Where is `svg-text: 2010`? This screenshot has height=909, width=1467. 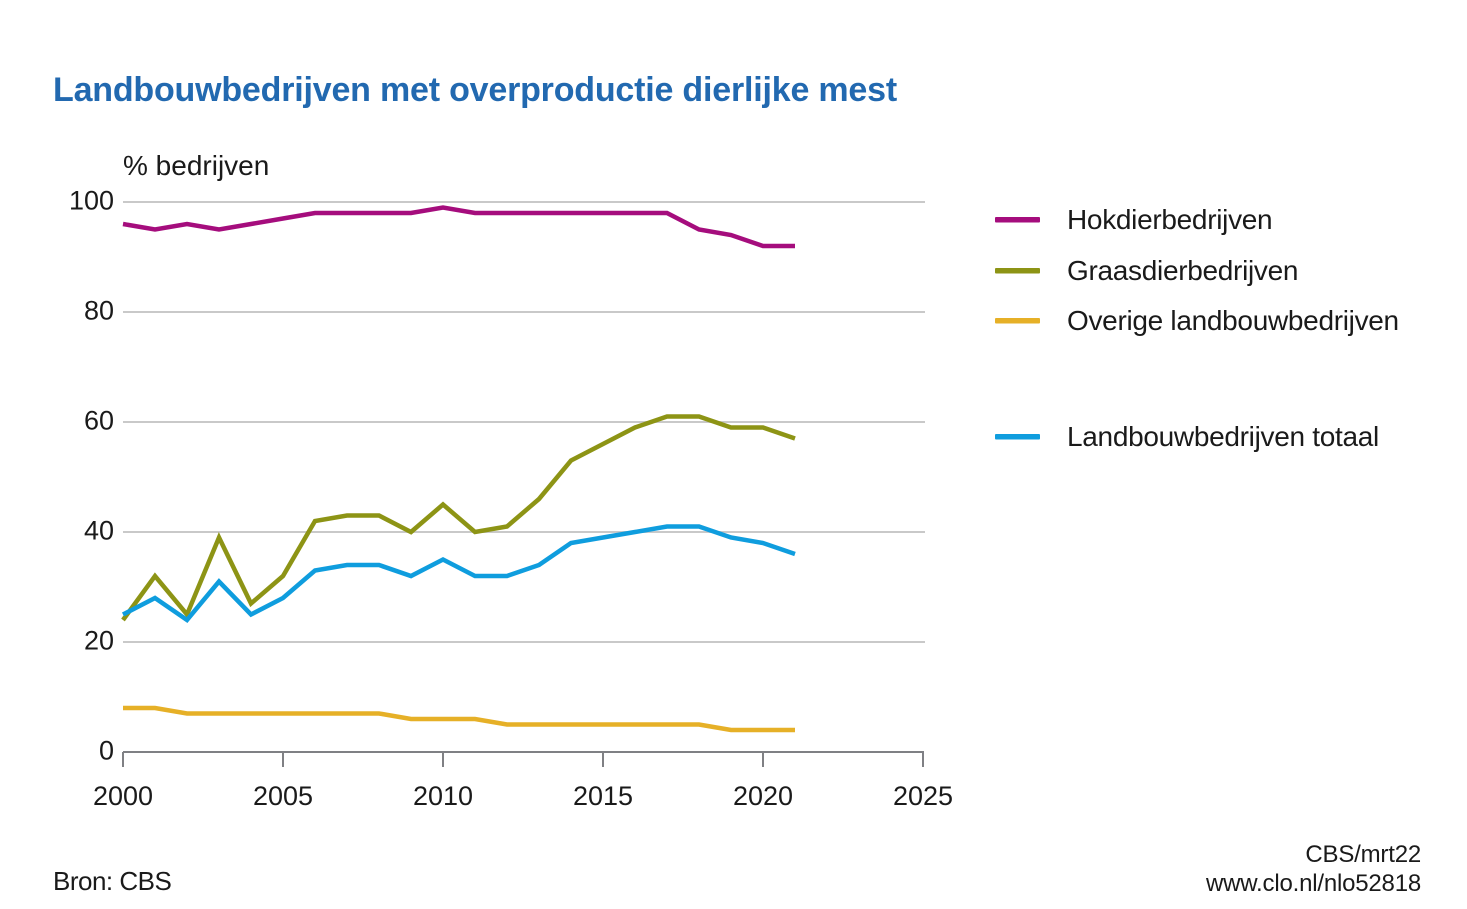 svg-text: 2010 is located at coordinates (443, 796).